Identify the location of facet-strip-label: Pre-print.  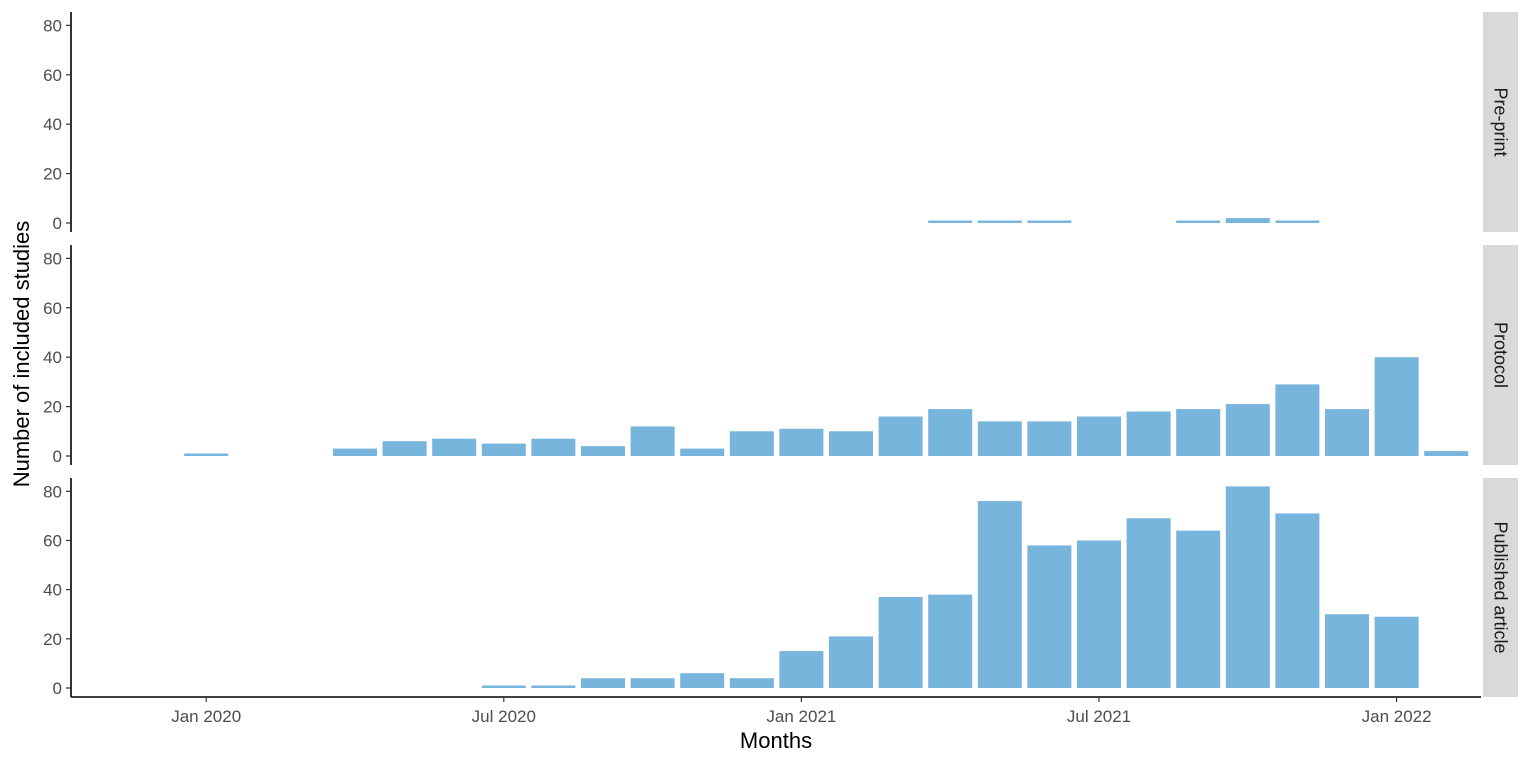
(1501, 121).